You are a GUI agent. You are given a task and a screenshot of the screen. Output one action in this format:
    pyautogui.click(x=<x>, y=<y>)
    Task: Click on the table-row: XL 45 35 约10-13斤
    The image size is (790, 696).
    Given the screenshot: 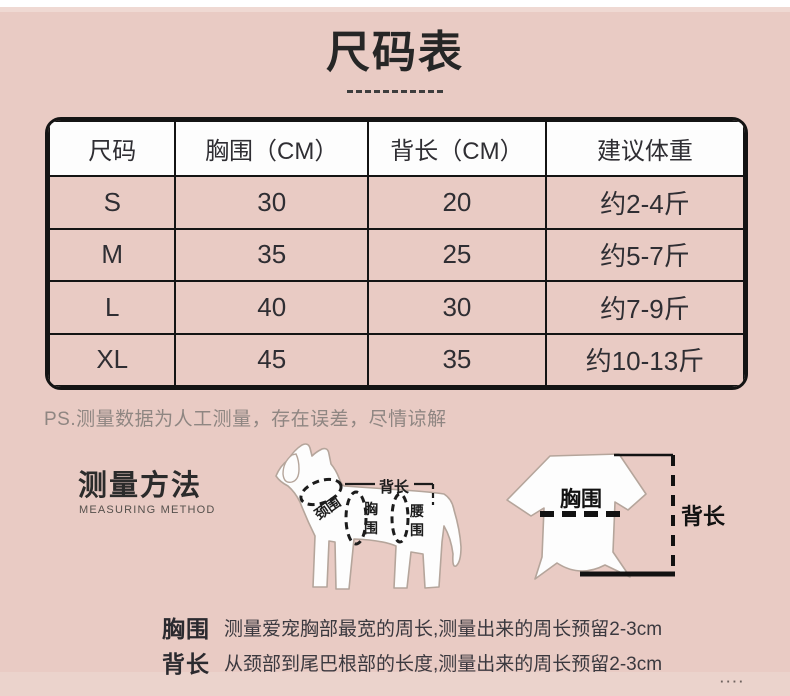 What is the action you would take?
    pyautogui.click(x=396, y=359)
    